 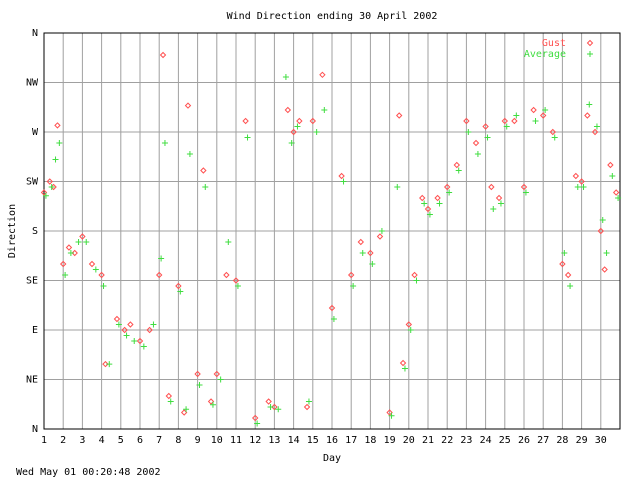 What do you see at coordinates (351, 440) in the screenshot?
I see `x-tick-label: 17` at bounding box center [351, 440].